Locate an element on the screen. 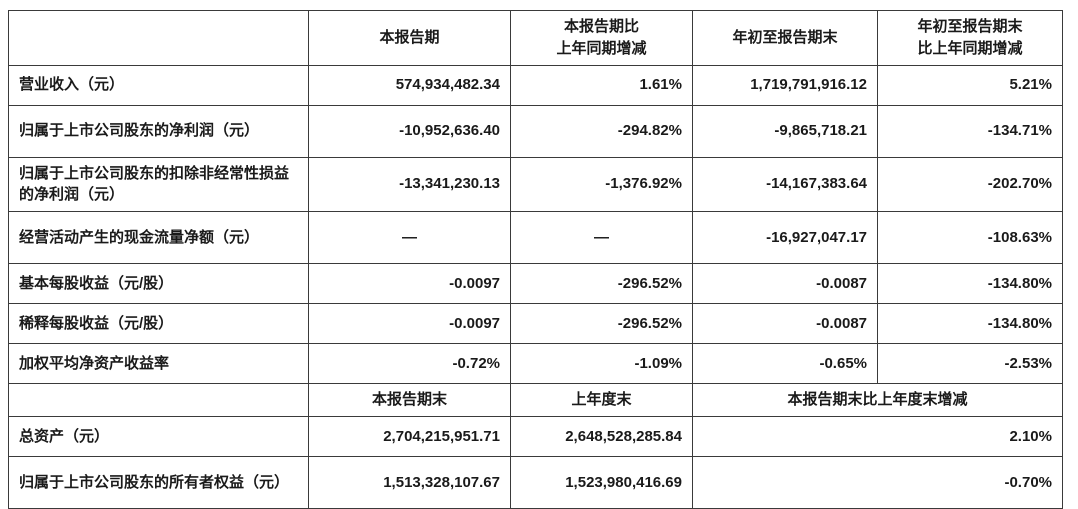 This screenshot has height=509, width=1078. data-cell: -134.71% is located at coordinates (970, 131).